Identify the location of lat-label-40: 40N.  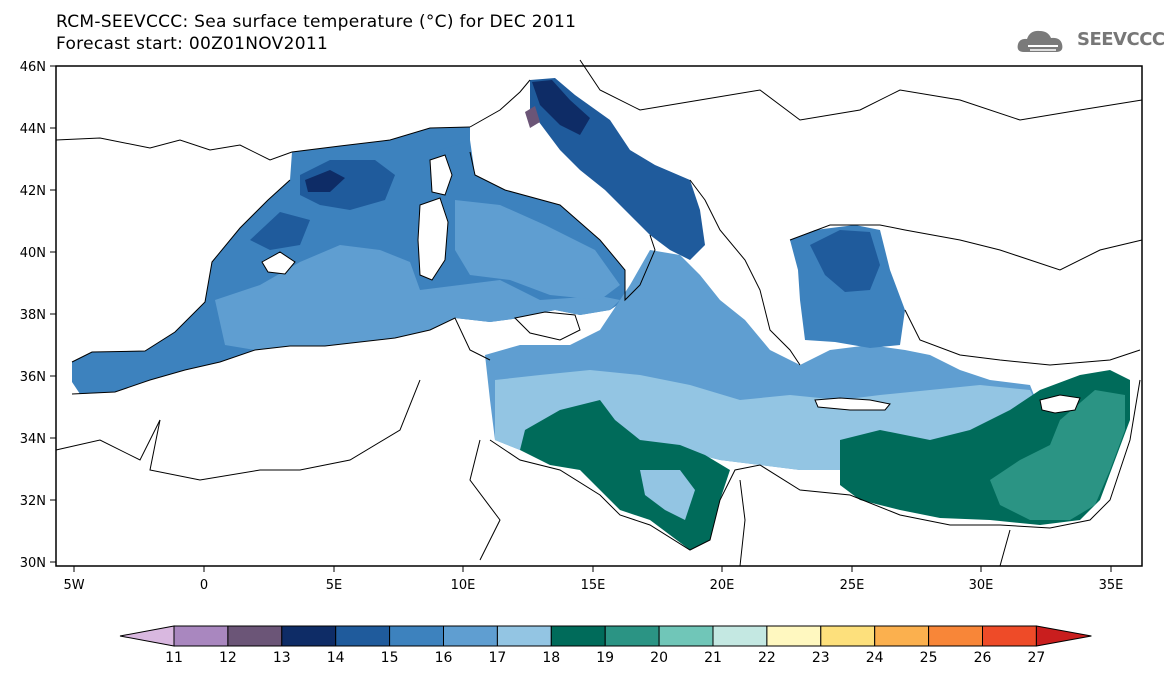
(33, 253).